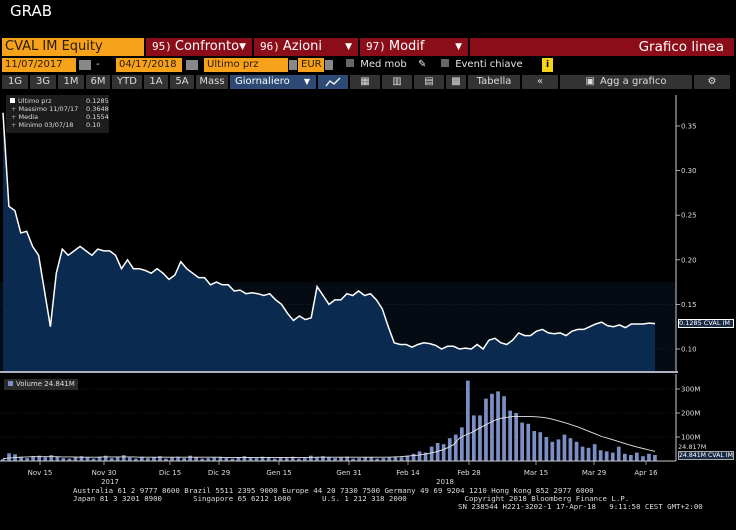 The image size is (736, 530). I want to click on legend-min-label: Minimo 03/07/18, so click(46, 125).